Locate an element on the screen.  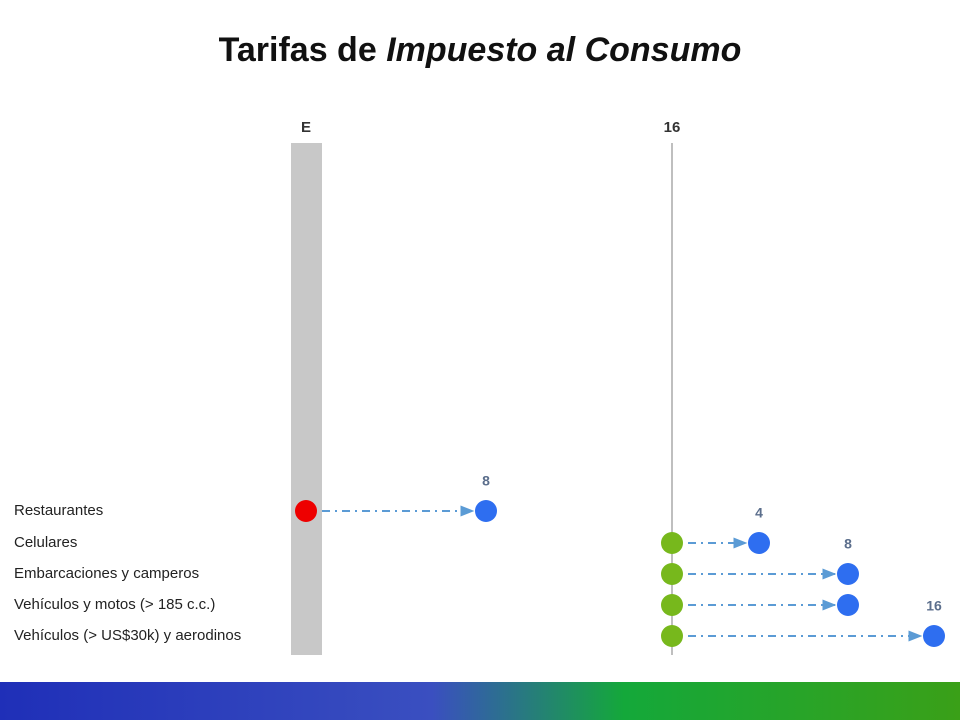
row-label: Celulares is located at coordinates (45, 542).